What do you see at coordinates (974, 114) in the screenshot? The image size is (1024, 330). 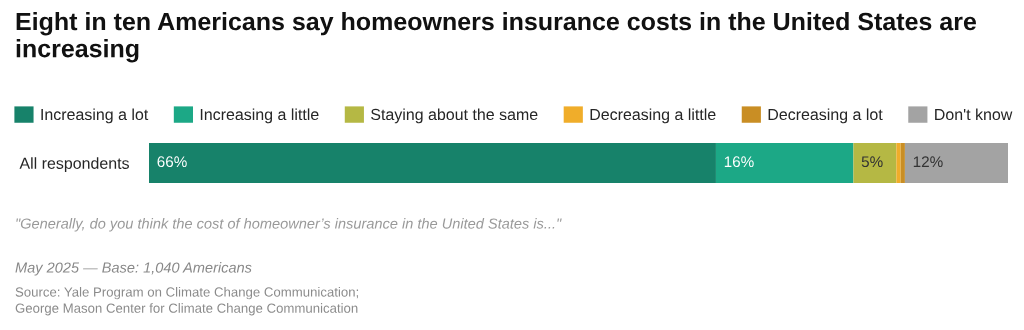 I see `legend-label: Don't know` at bounding box center [974, 114].